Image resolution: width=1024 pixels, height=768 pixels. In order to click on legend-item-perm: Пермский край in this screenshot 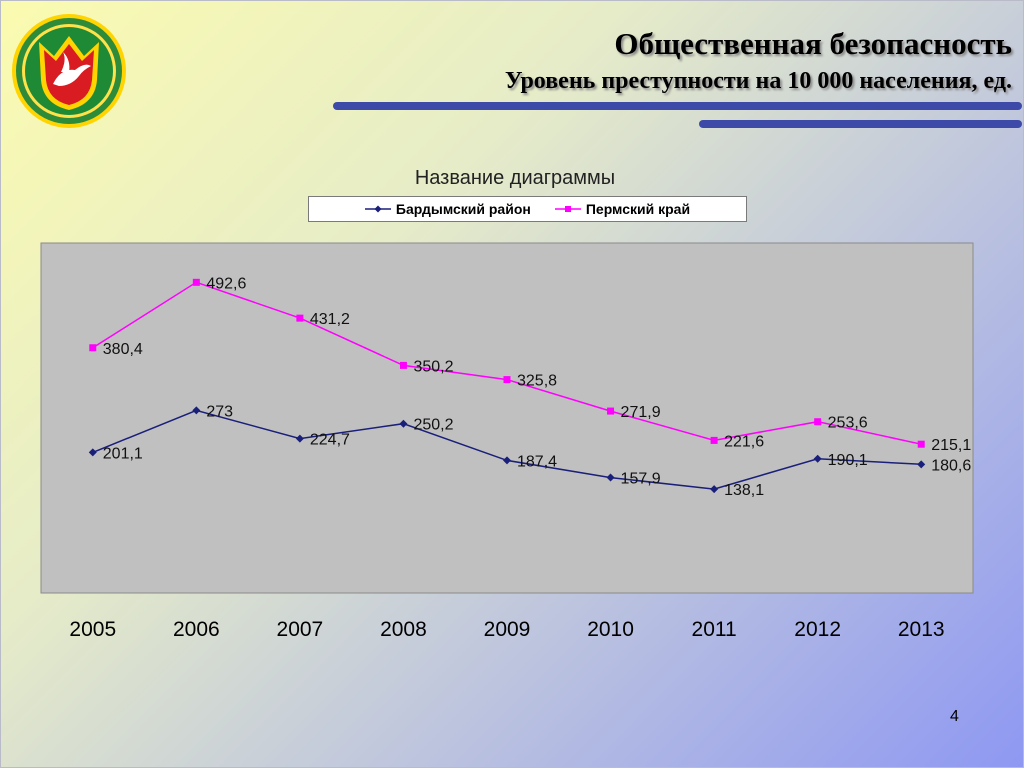, I will do `click(622, 209)`.